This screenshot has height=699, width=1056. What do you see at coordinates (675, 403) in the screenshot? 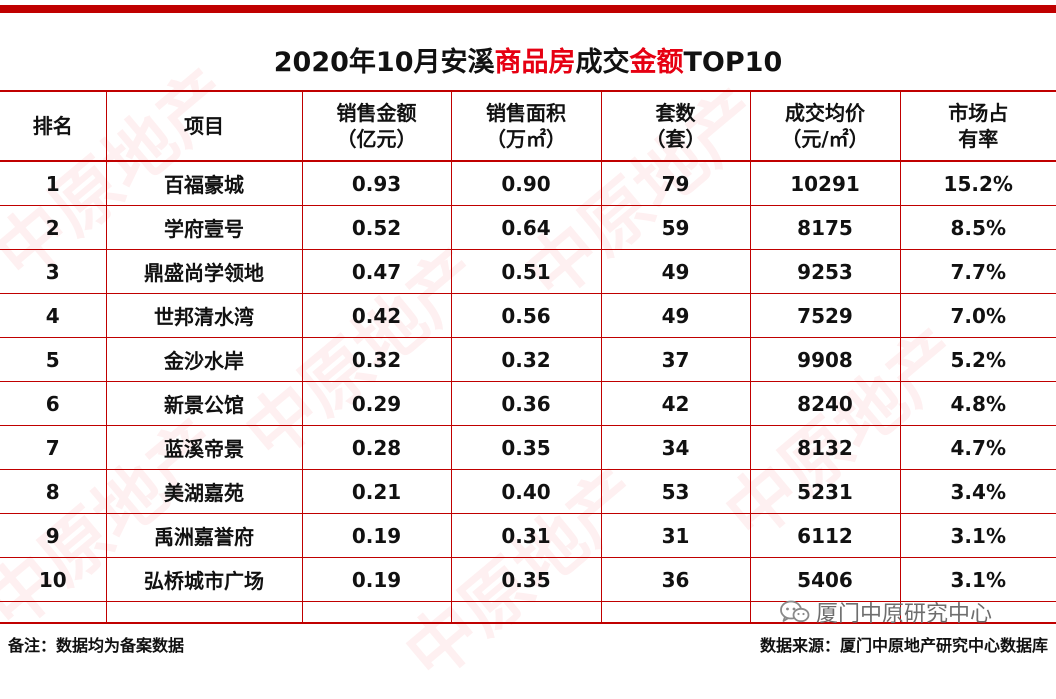
I see `cell-units: 42` at bounding box center [675, 403].